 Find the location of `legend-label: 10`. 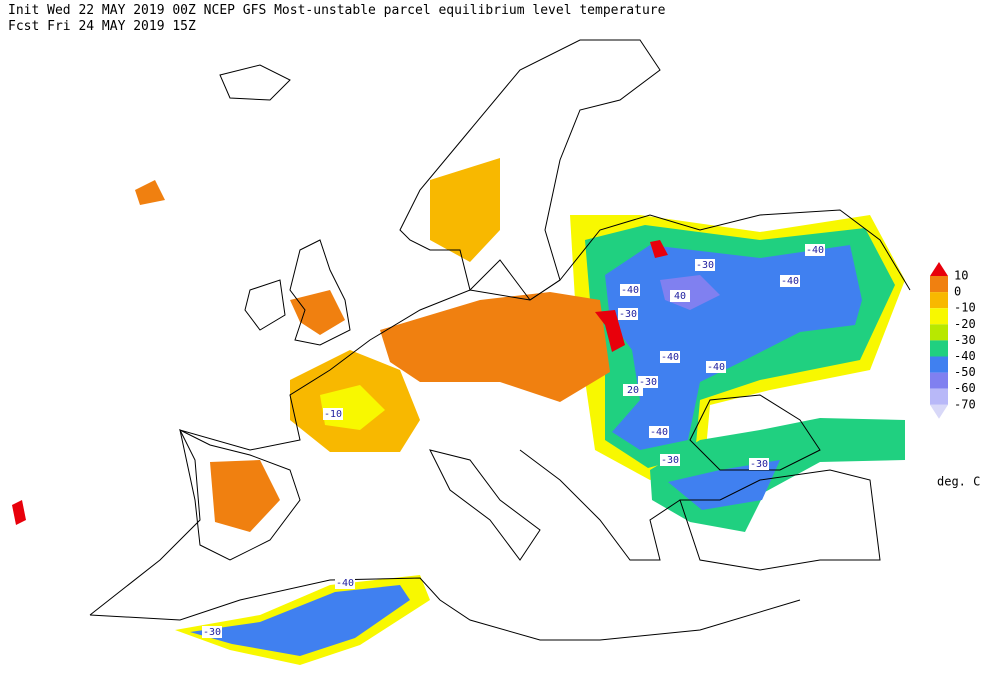

legend-label: 10 is located at coordinates (961, 276).